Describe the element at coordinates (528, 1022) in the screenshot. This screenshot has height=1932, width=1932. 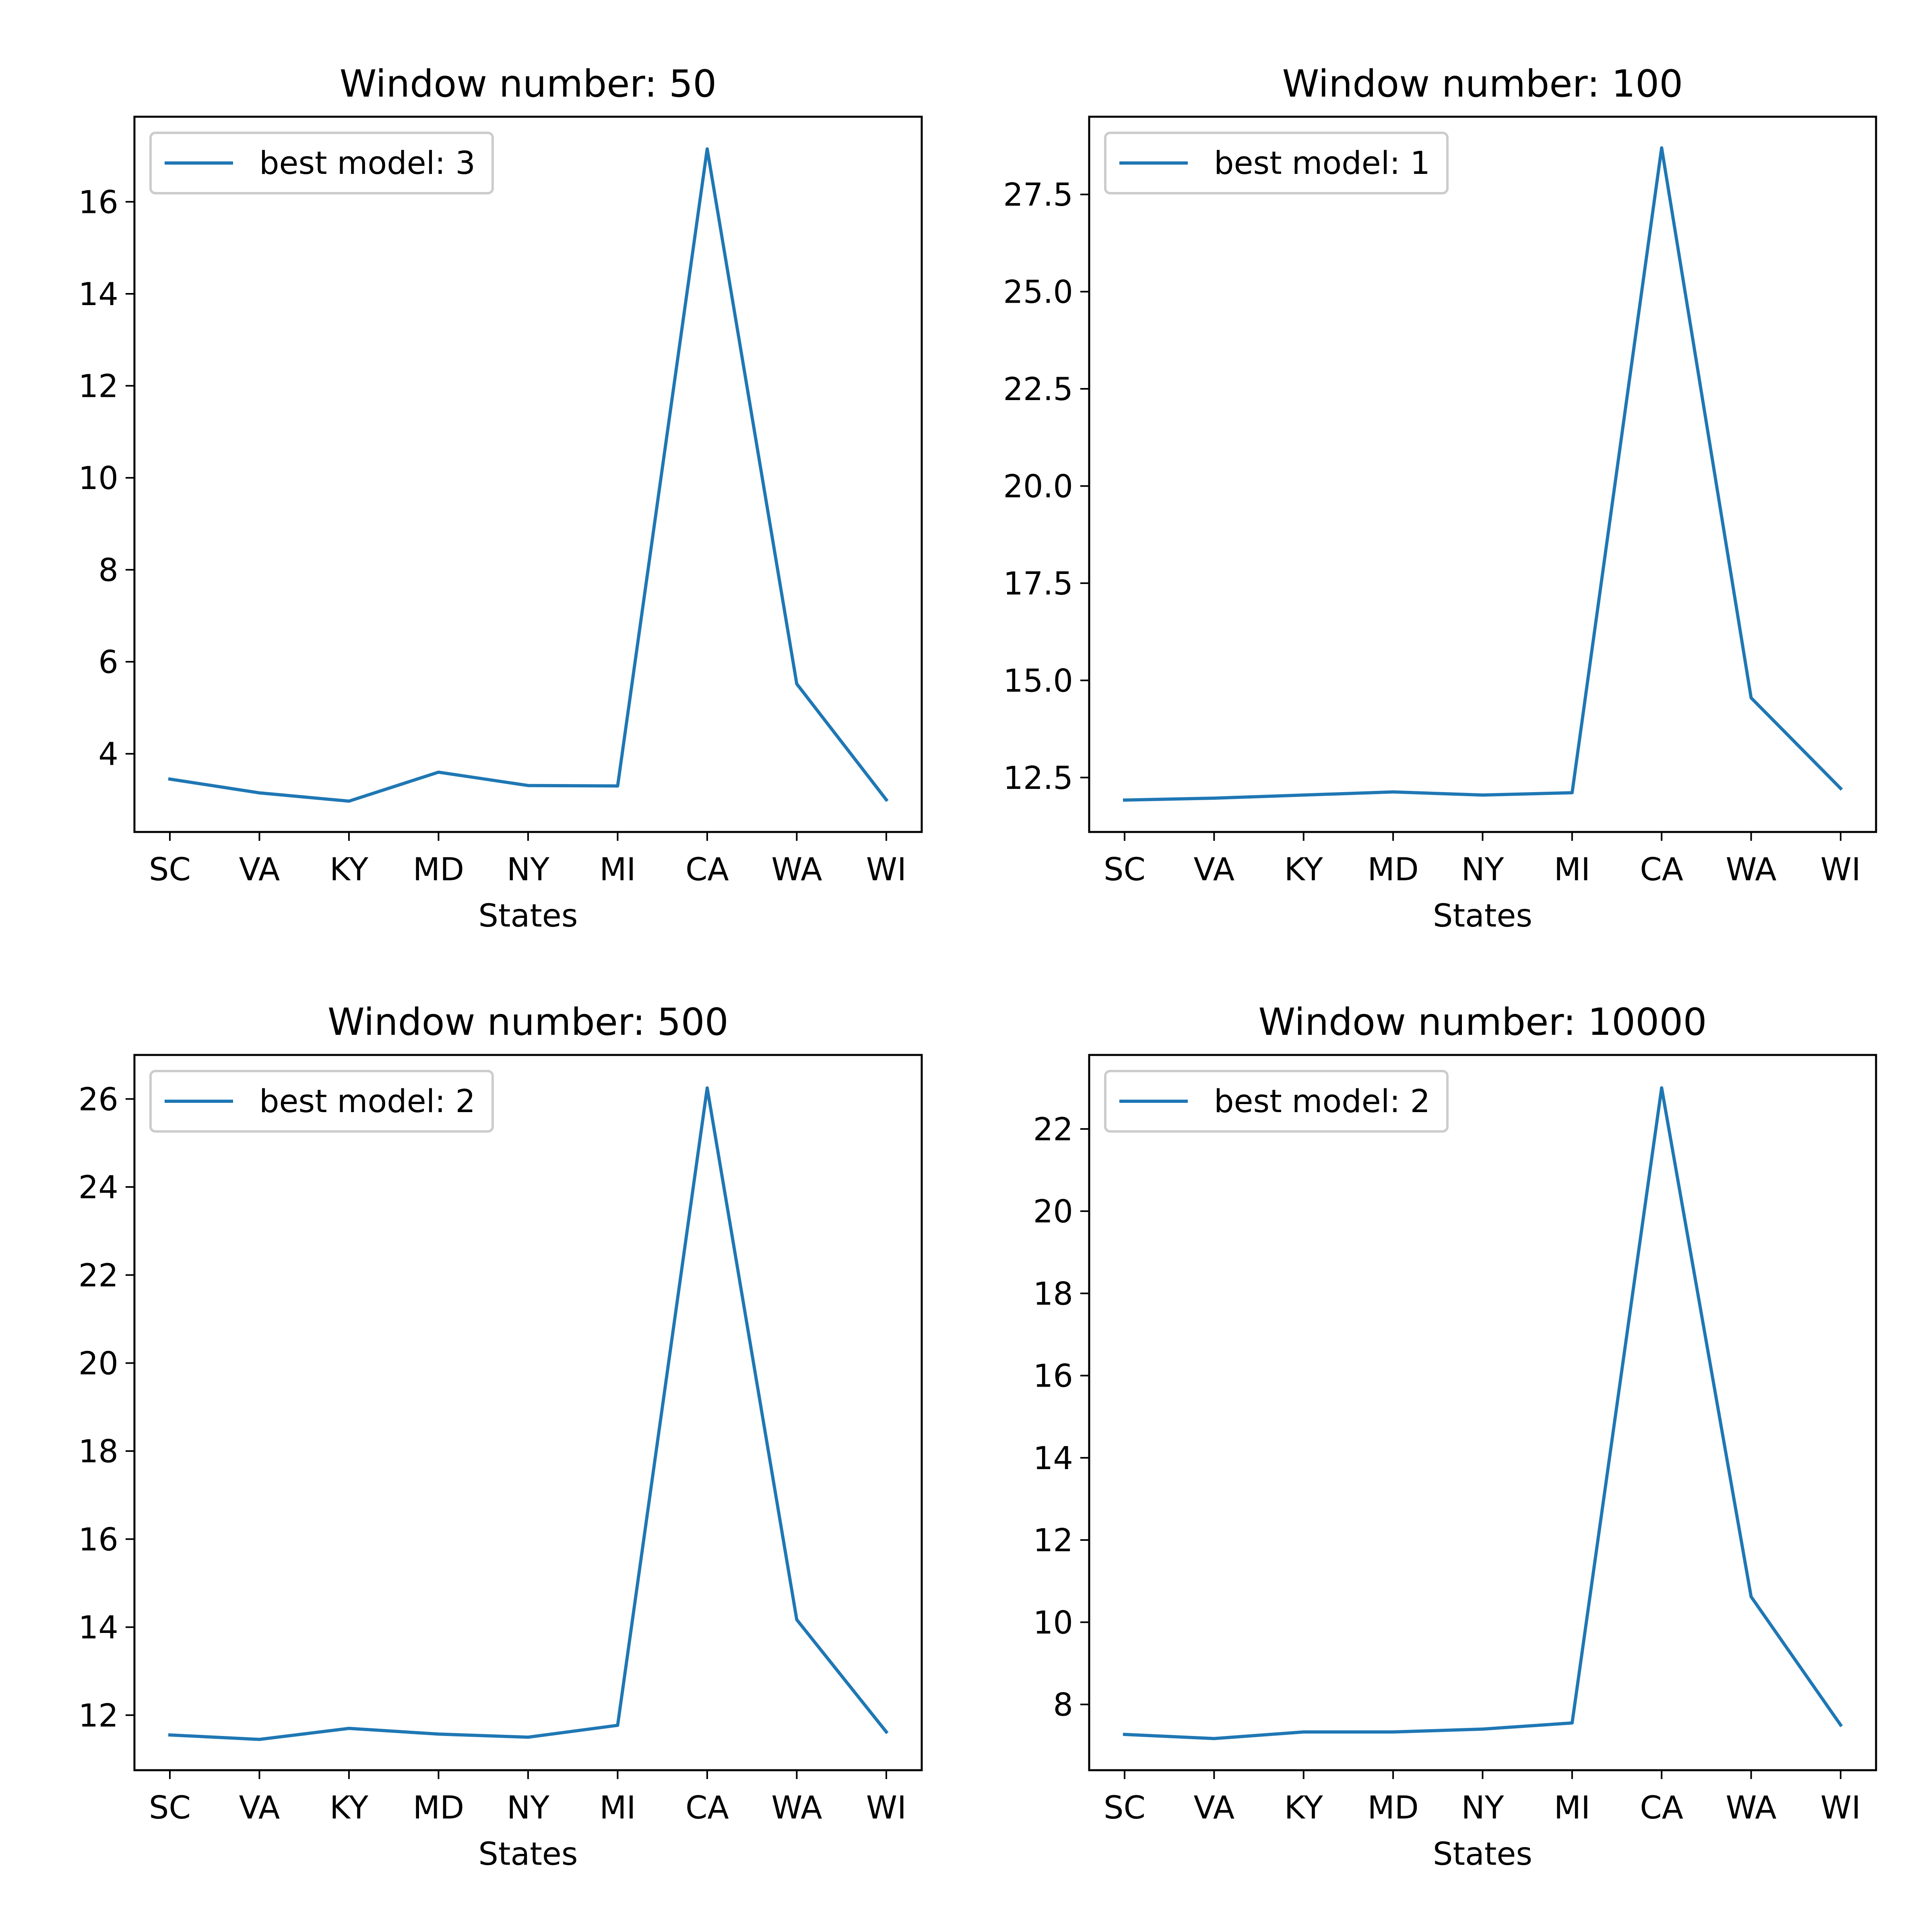
I see `chart-title: Window number: 500` at that location.